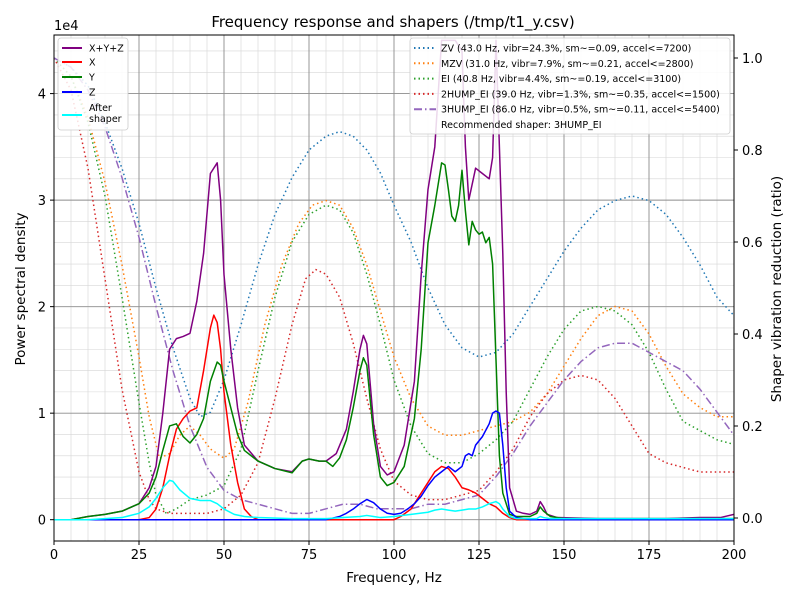  Describe the element at coordinates (748, 289) in the screenshot. I see `y2-axis-ticks: 0.0 0.2 0.4 0.6 0.8 1.0` at that location.